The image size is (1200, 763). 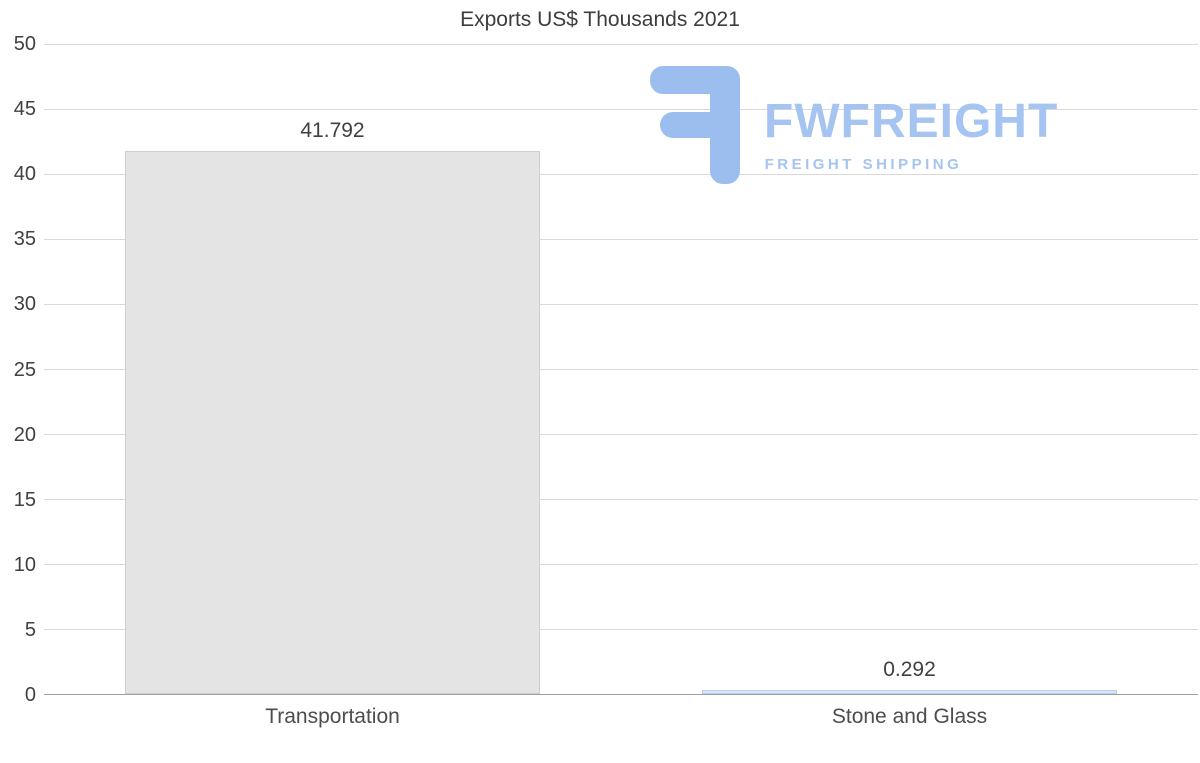 I want to click on x-axis-category-label: Stone and Glass, so click(x=909, y=716).